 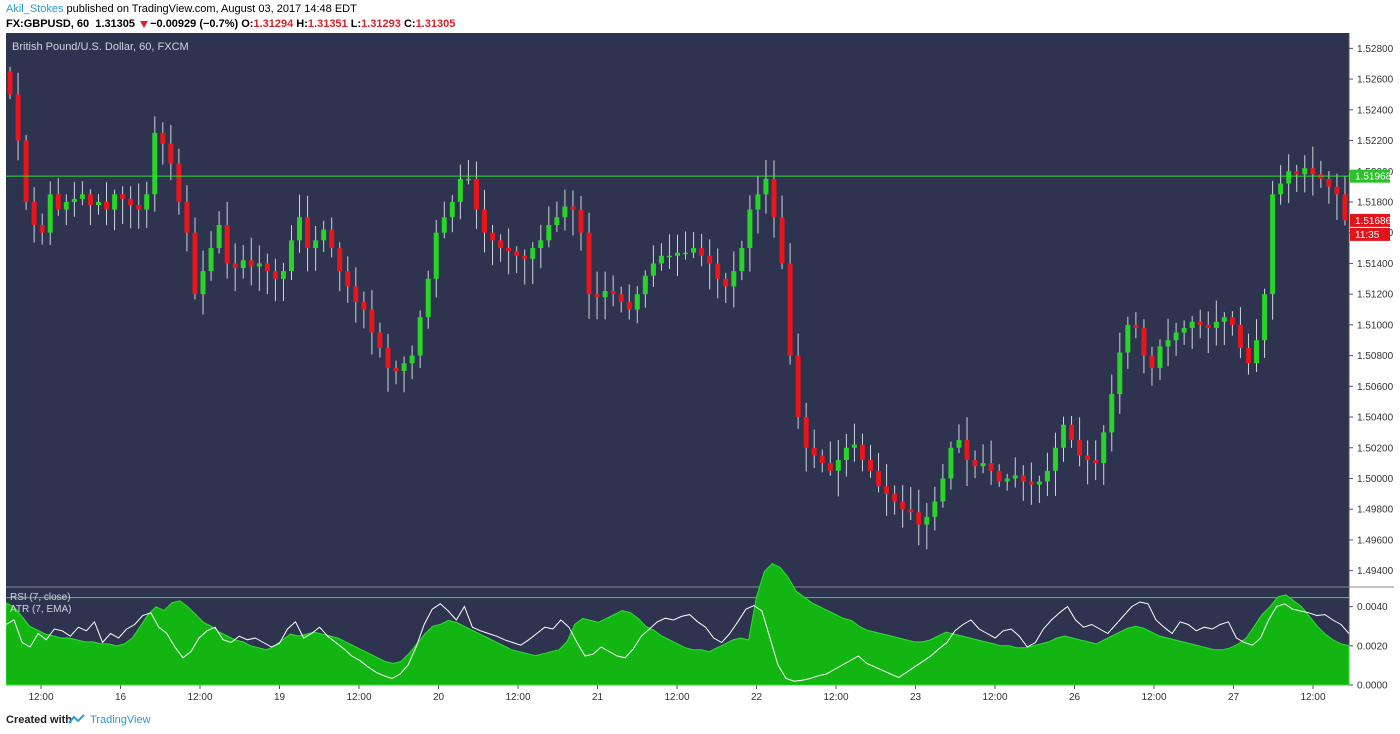 What do you see at coordinates (1372, 686) in the screenshot?
I see `indicator-tick-label: 0.0000` at bounding box center [1372, 686].